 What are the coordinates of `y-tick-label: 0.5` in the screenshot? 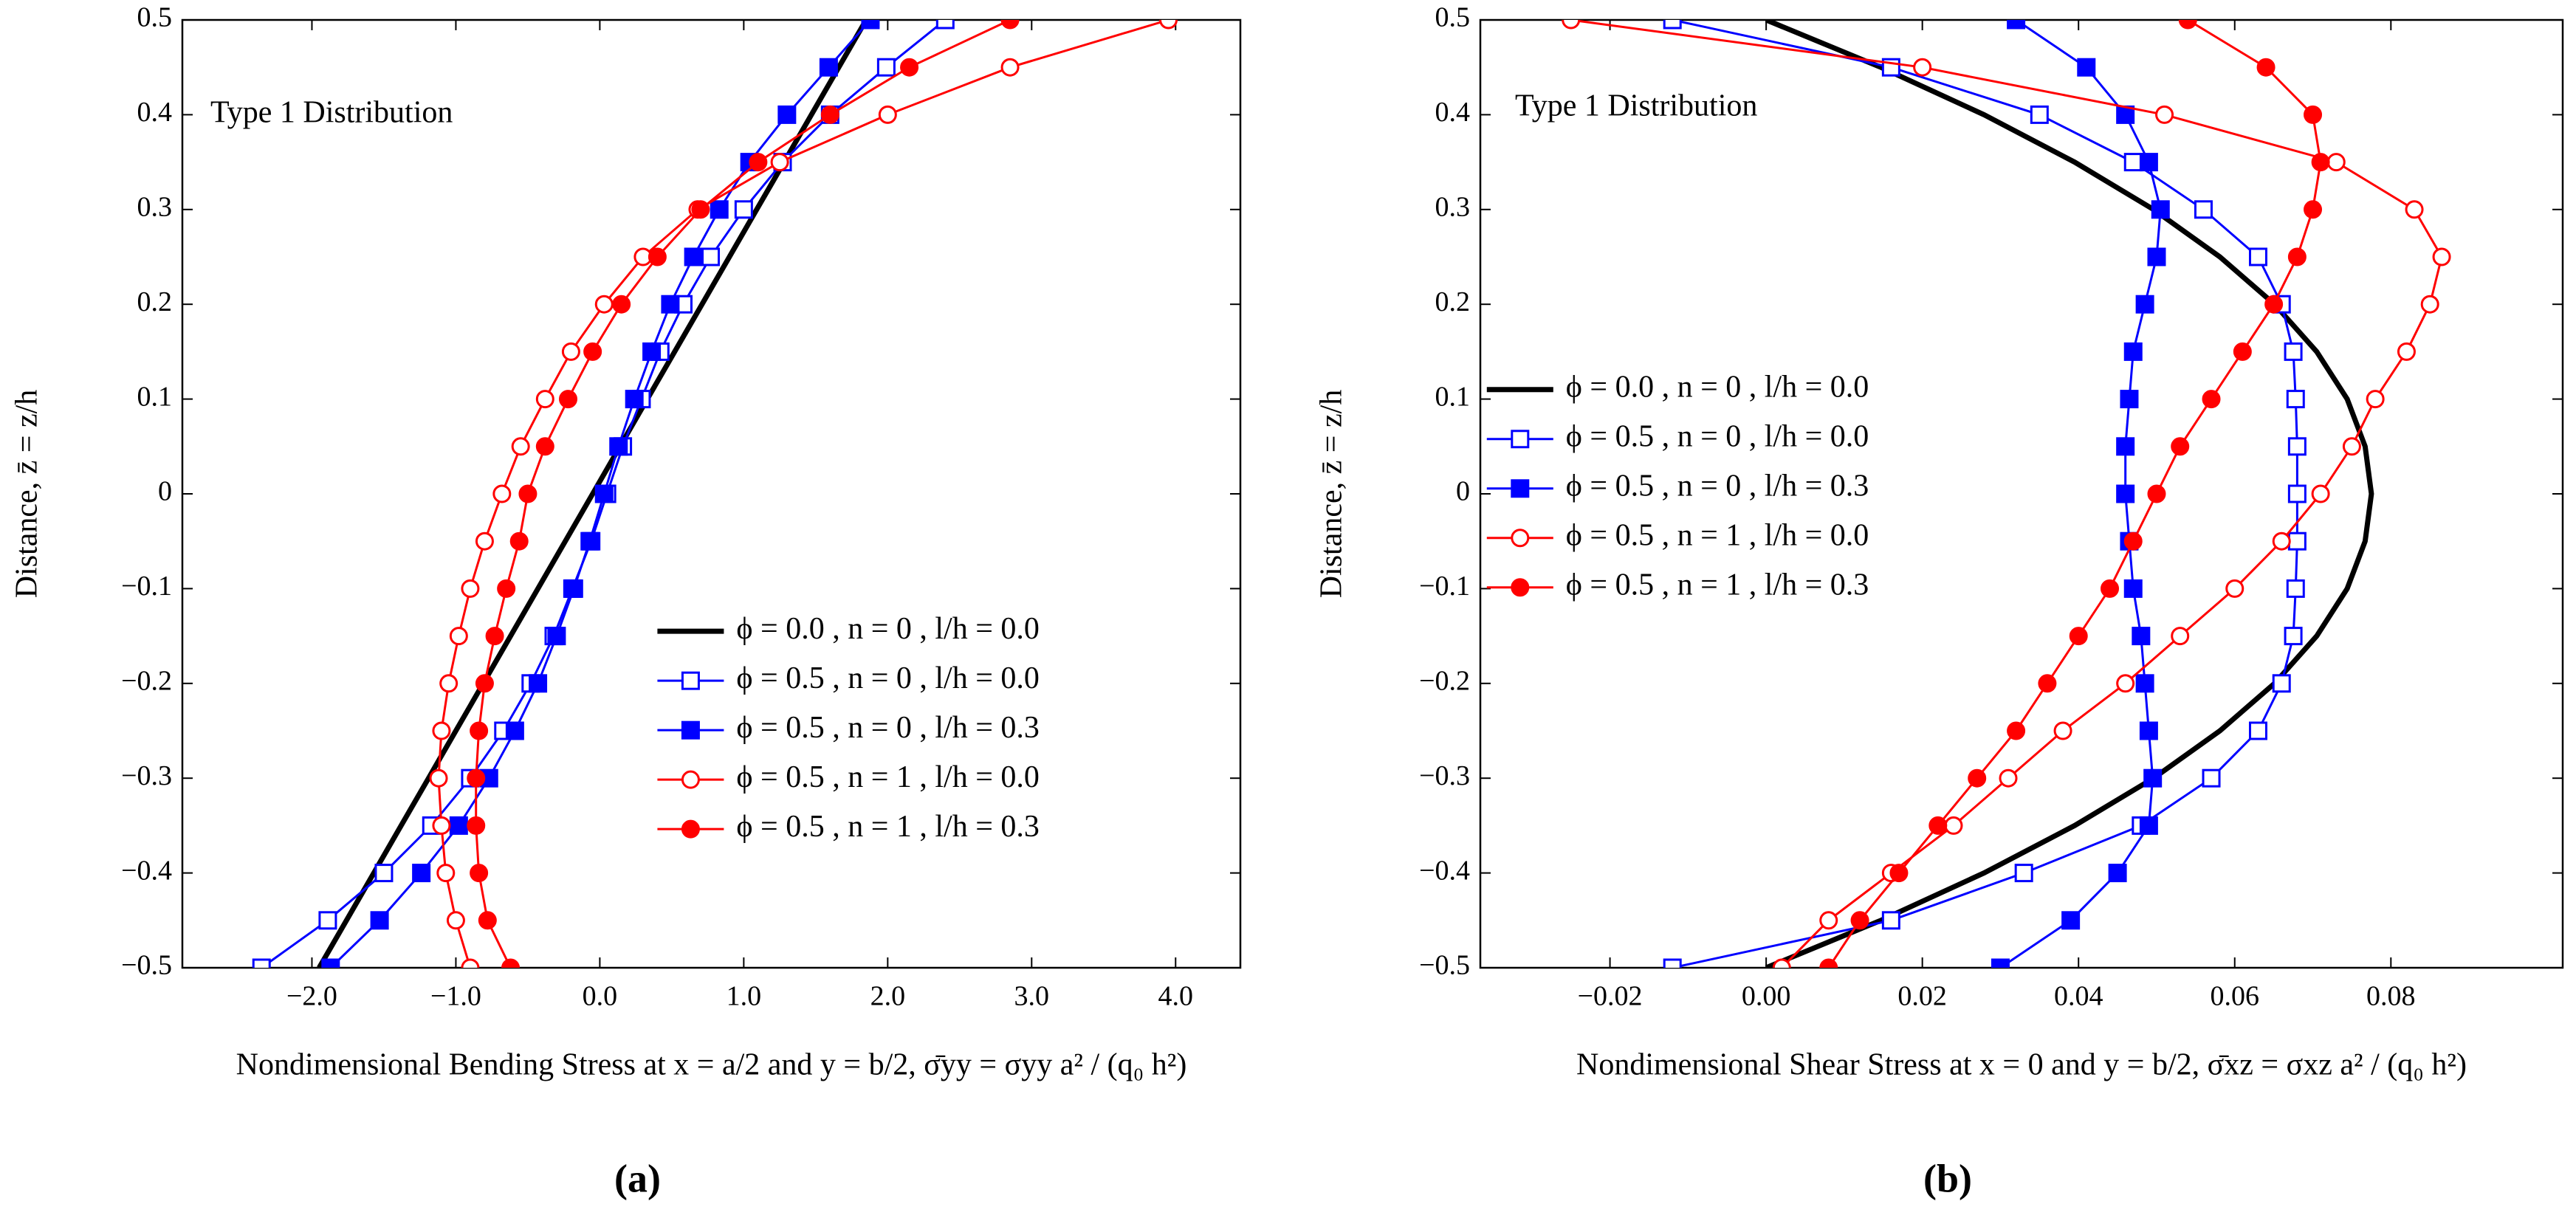 It's located at (155, 17).